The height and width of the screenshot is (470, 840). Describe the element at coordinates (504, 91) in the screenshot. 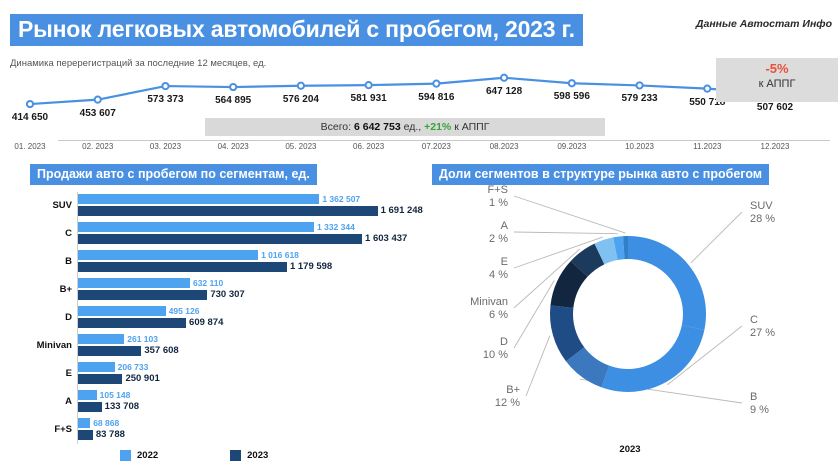

I see `line-point-label: 647 128` at that location.